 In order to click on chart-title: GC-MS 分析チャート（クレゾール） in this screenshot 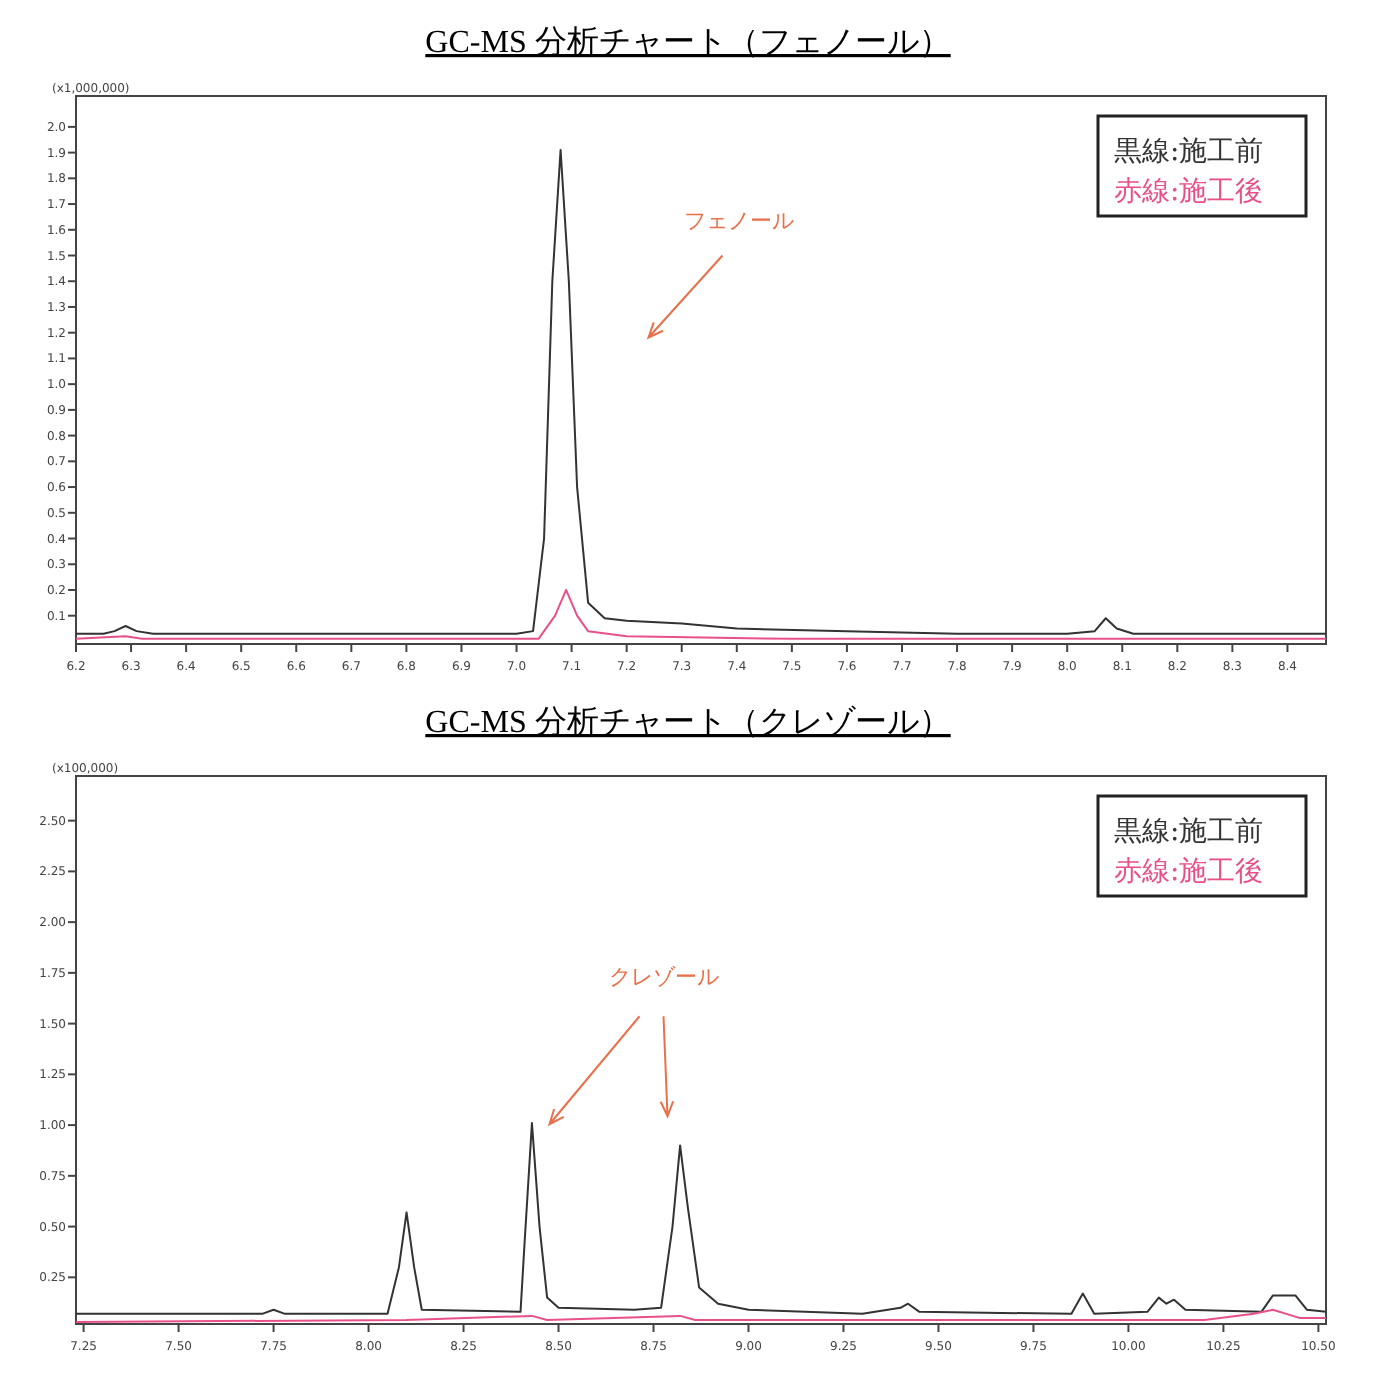, I will do `click(688, 722)`.